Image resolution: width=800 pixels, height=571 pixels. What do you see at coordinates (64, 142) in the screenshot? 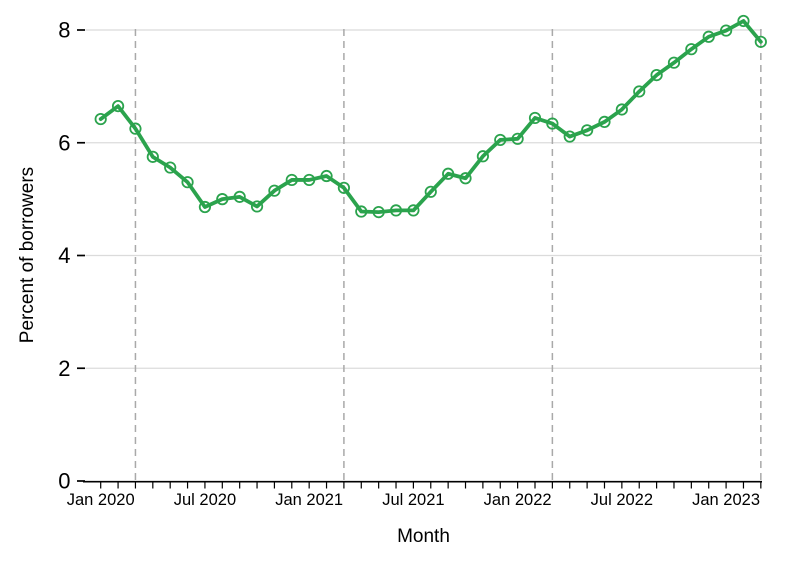
I see `y-tick-label: 6` at bounding box center [64, 142].